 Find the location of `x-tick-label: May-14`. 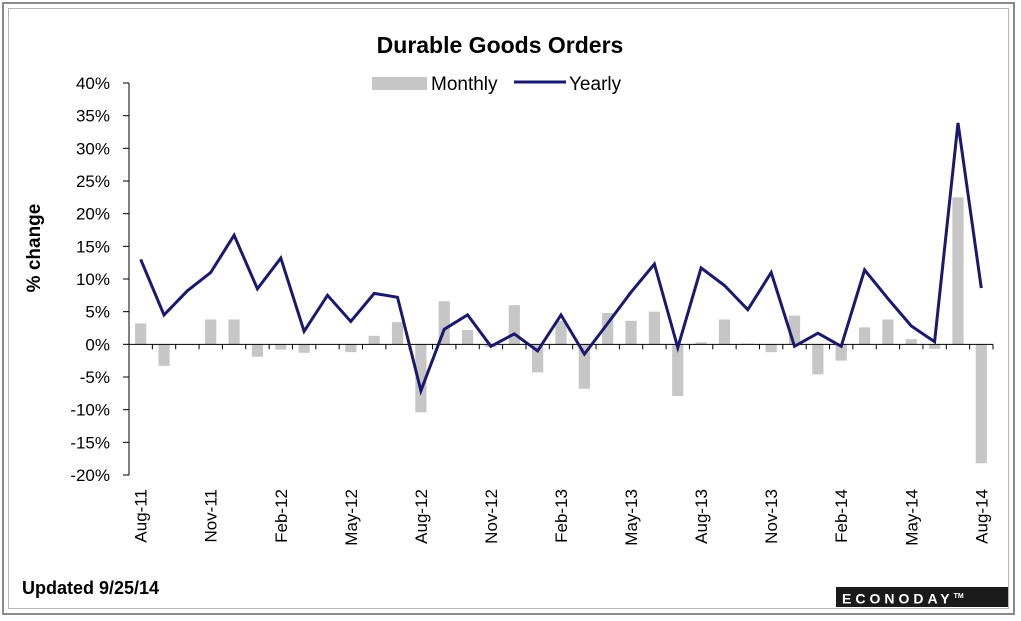

x-tick-label: May-14 is located at coordinates (911, 517).